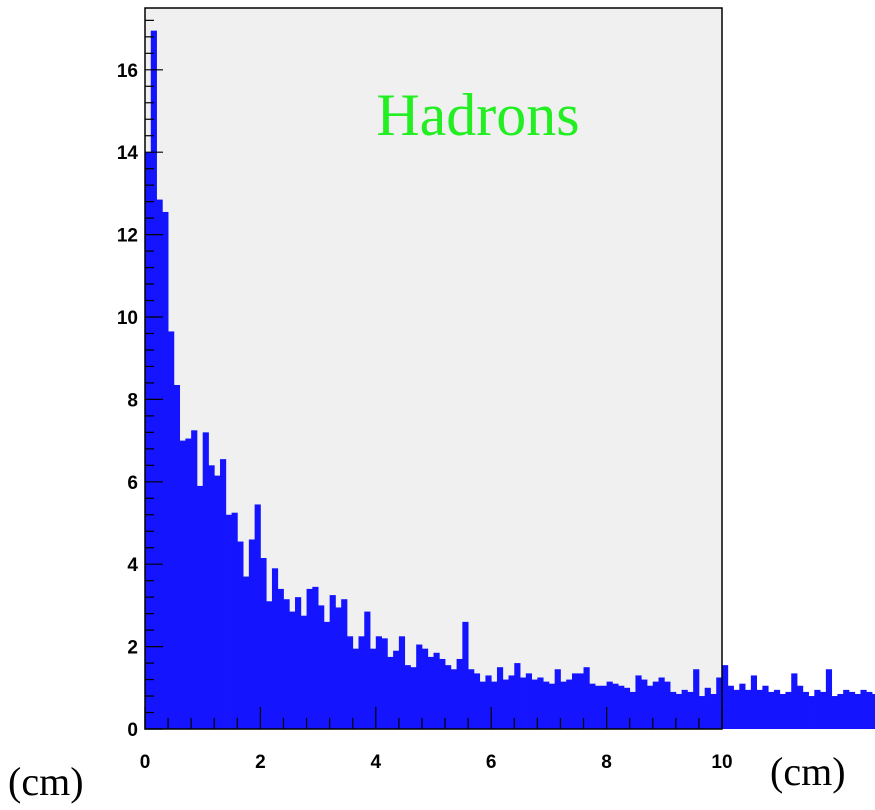  What do you see at coordinates (145, 762) in the screenshot?
I see `x-tick-label: 0` at bounding box center [145, 762].